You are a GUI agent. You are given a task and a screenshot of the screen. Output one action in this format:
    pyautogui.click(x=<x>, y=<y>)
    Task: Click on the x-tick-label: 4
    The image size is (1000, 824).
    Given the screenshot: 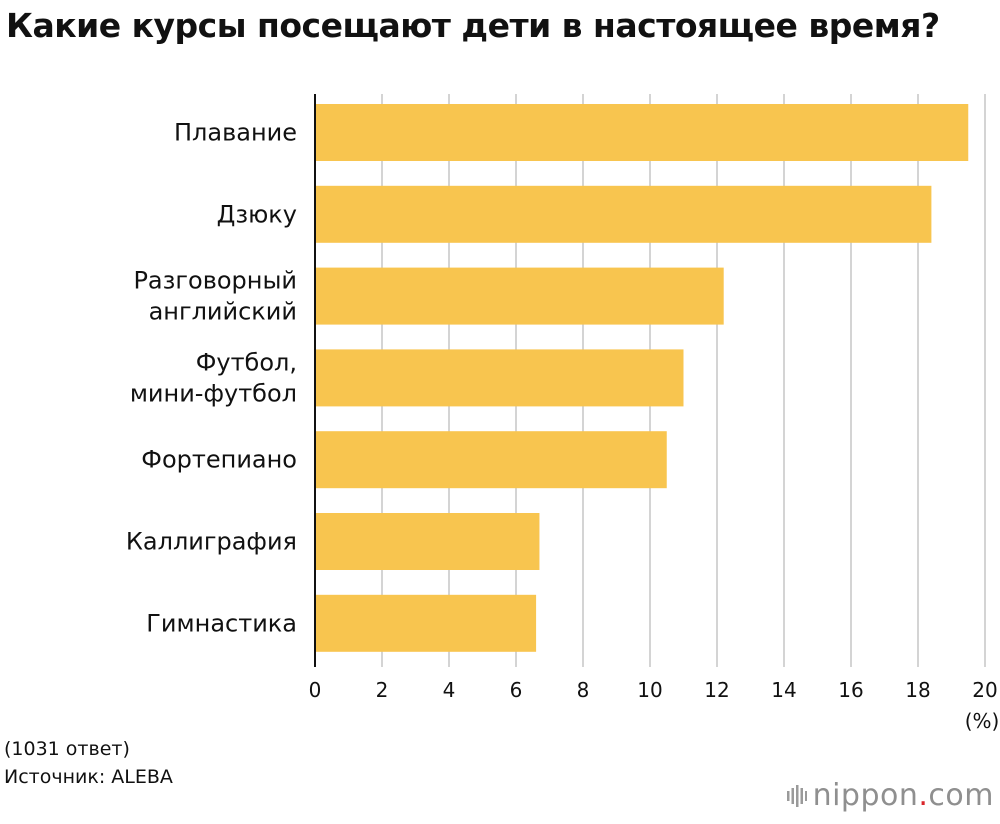 What is the action you would take?
    pyautogui.click(x=449, y=690)
    